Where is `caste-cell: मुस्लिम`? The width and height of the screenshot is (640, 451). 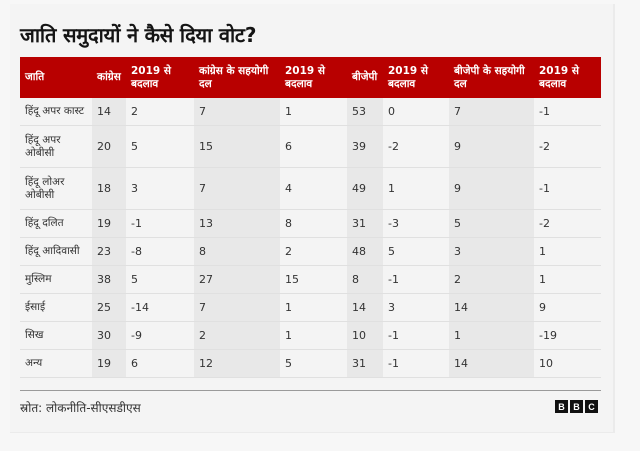 caste-cell: मुस्लिम is located at coordinates (56, 279).